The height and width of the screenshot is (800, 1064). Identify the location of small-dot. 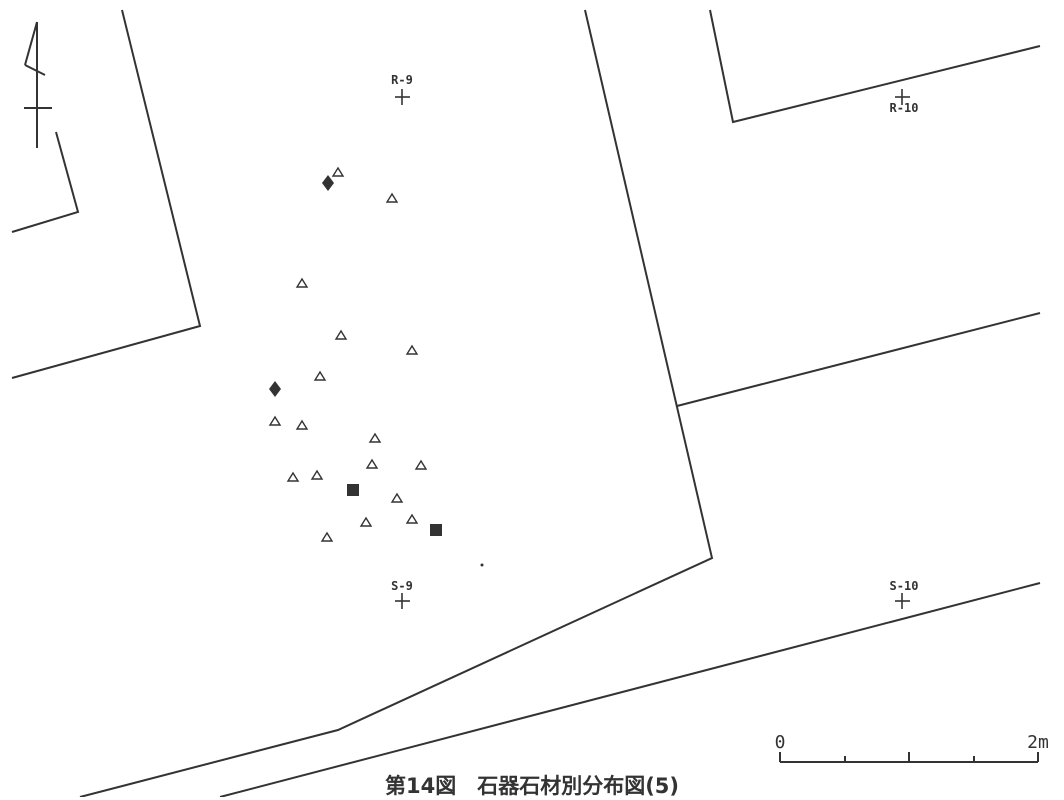
(482, 565).